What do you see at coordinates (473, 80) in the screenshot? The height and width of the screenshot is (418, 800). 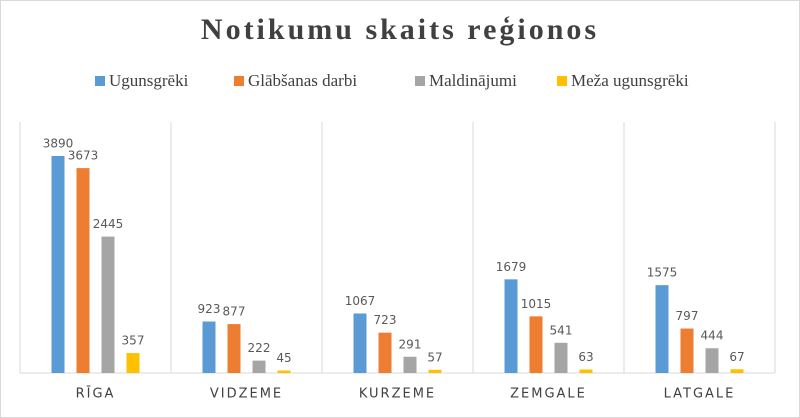 I see `legend-label: Maldinājumi` at bounding box center [473, 80].